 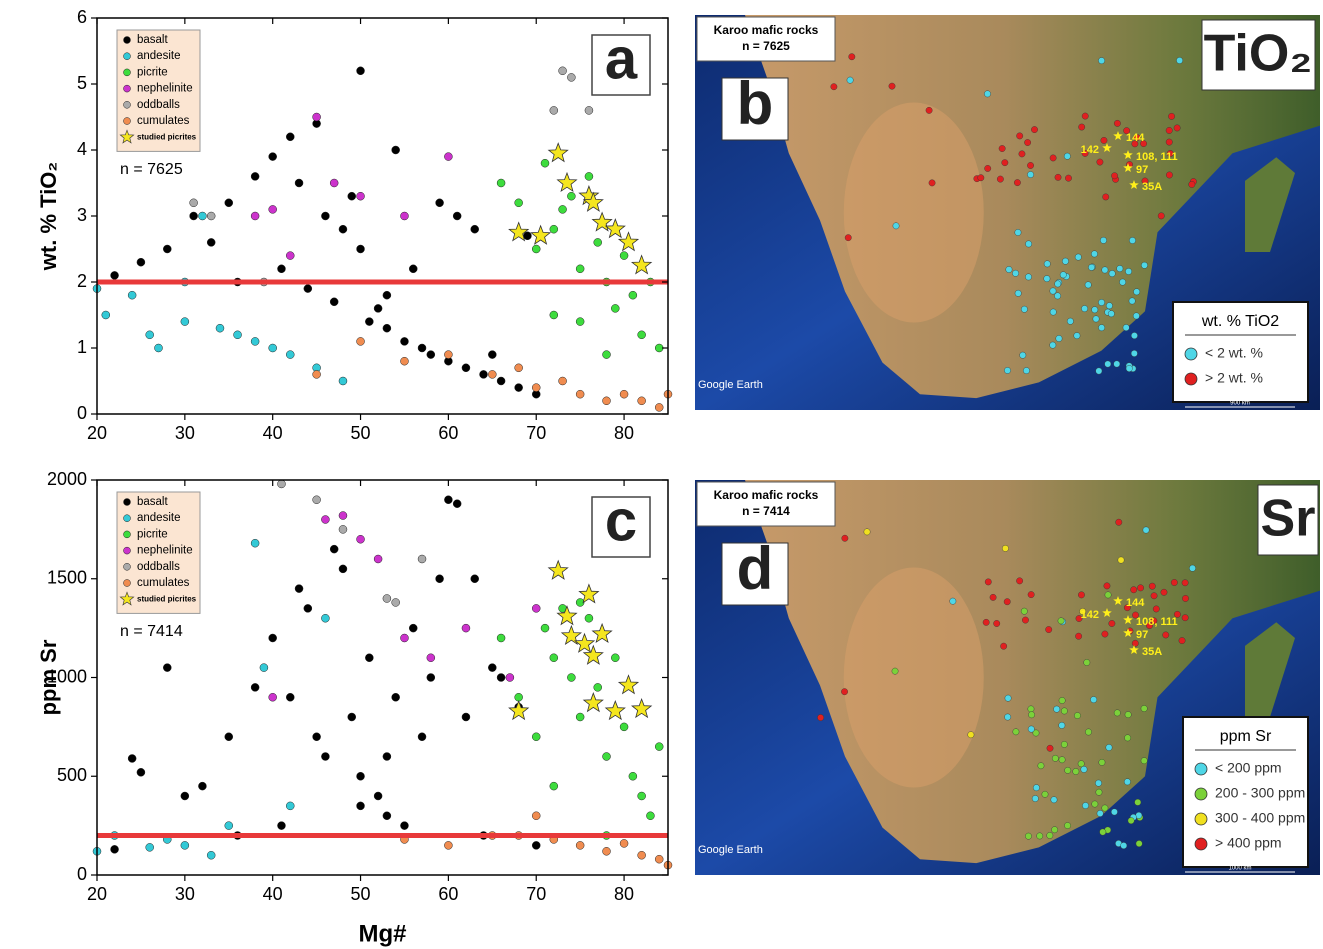 What do you see at coordinates (158, 518) in the screenshot?
I see `legend-label: andesite` at bounding box center [158, 518].